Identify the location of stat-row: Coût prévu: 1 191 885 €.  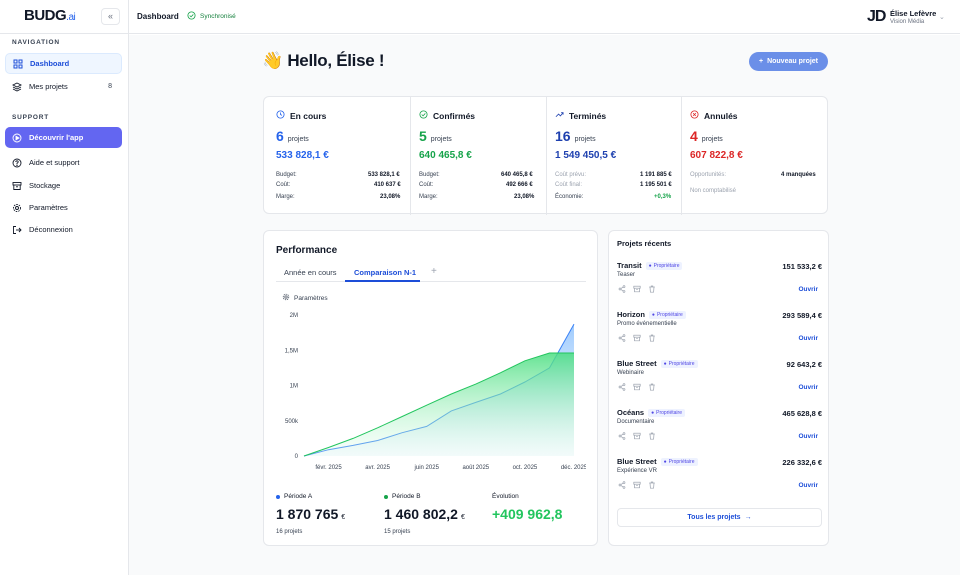
(613, 175).